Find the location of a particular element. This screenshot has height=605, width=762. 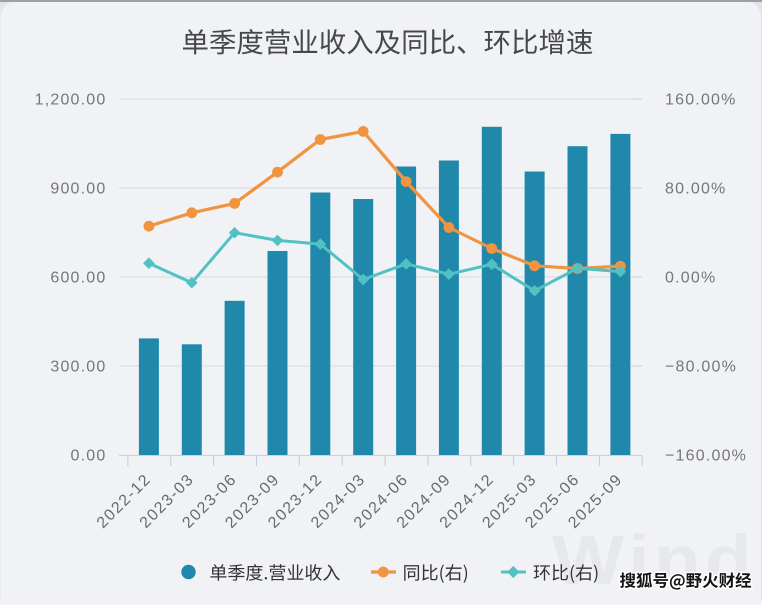

svg-text: 300.00 is located at coordinates (78, 367).